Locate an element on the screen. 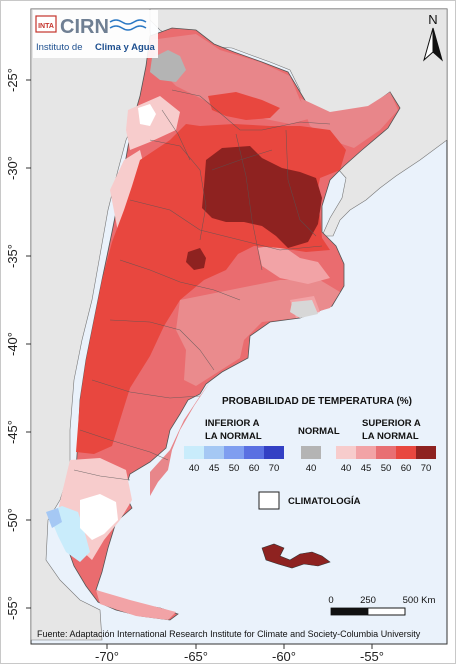 This screenshot has height=664, width=456. scale-label-500: 500 Km is located at coordinates (419, 600).